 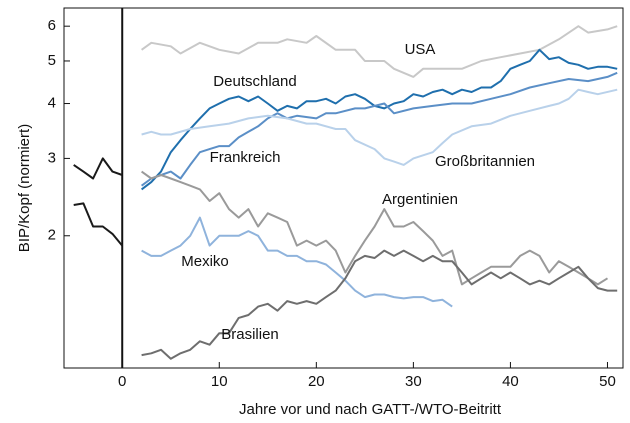 I want to click on y-tick-label: 2, so click(x=52, y=235).